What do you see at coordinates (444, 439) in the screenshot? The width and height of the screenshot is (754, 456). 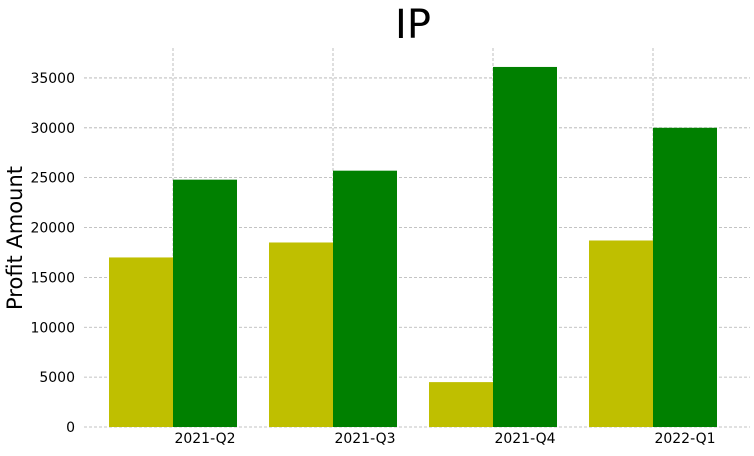 I see `x-ticks: 2021-Q2 2021-Q3 2021-Q4 2022-Q1` at bounding box center [444, 439].